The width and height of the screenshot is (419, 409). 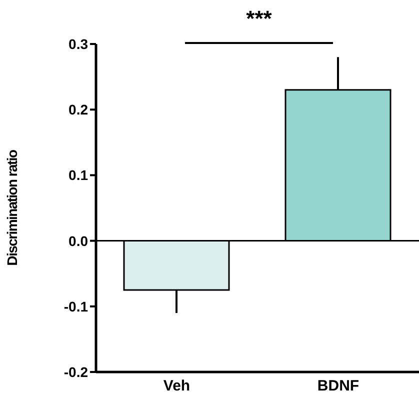 I want to click on y-tick-label: 0.3, so click(x=78, y=44).